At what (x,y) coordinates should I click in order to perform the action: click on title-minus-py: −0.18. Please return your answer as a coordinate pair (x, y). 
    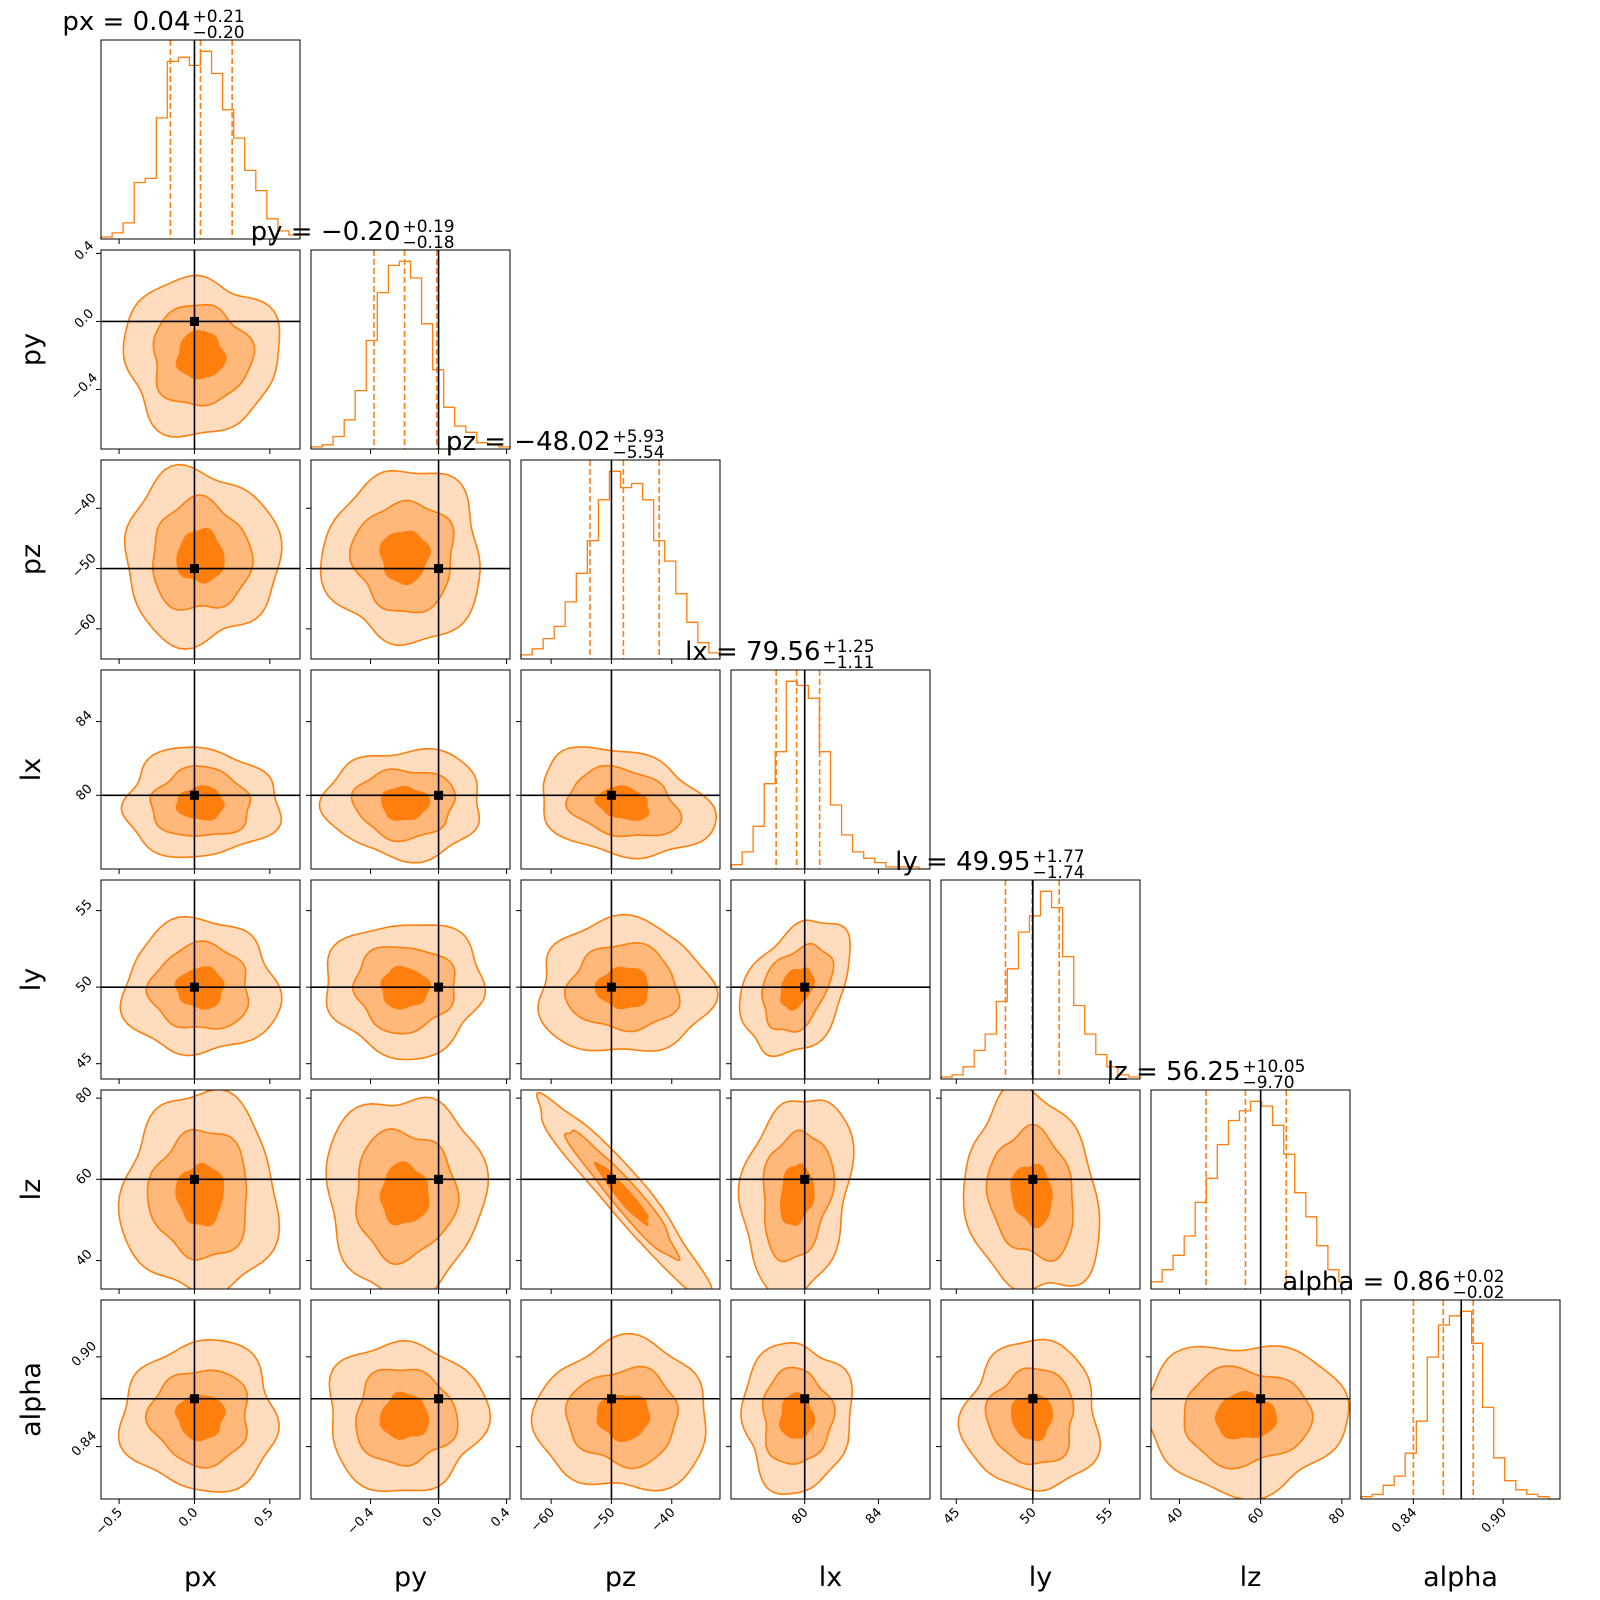
    Looking at the image, I should click on (429, 243).